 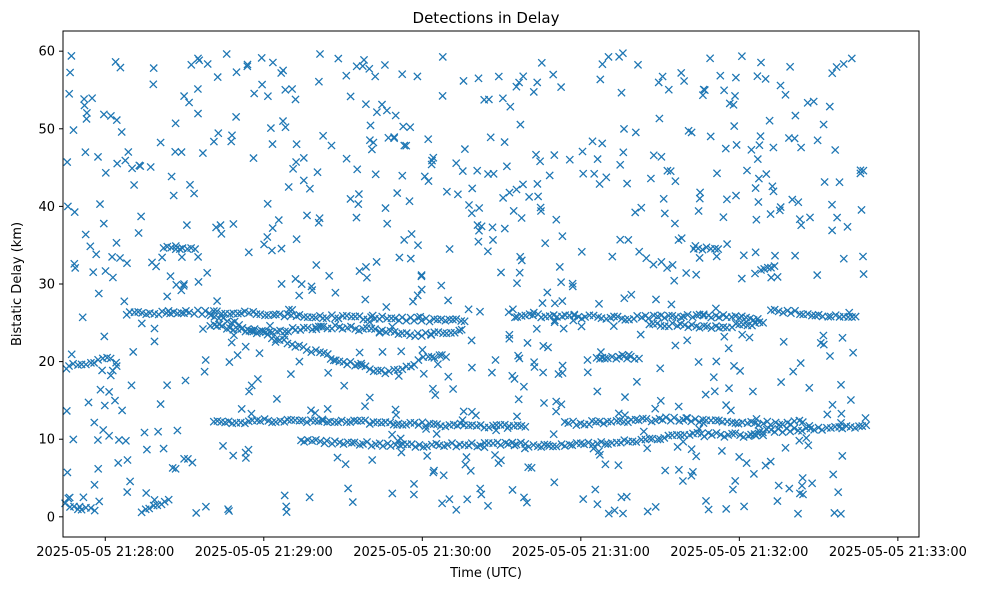 What do you see at coordinates (50, 285) in the screenshot?
I see `y-axis-ticks: 0 10 20 30 40 50 60` at bounding box center [50, 285].